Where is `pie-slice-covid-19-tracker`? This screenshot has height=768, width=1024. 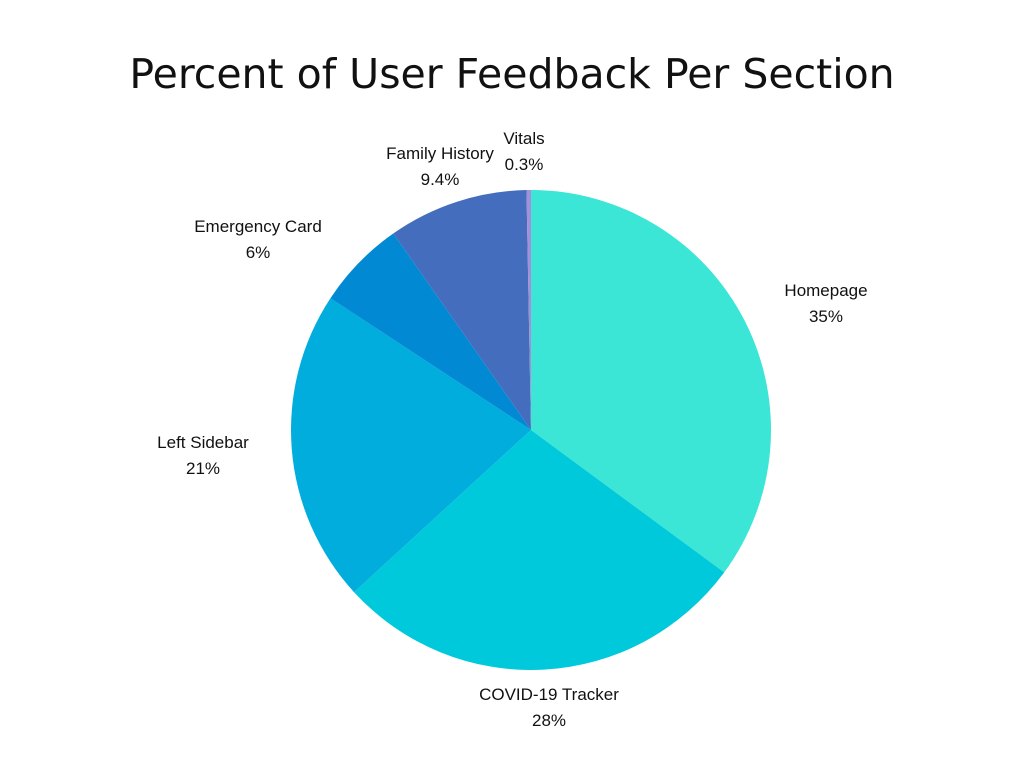 pie-slice-covid-19-tracker is located at coordinates (539, 550).